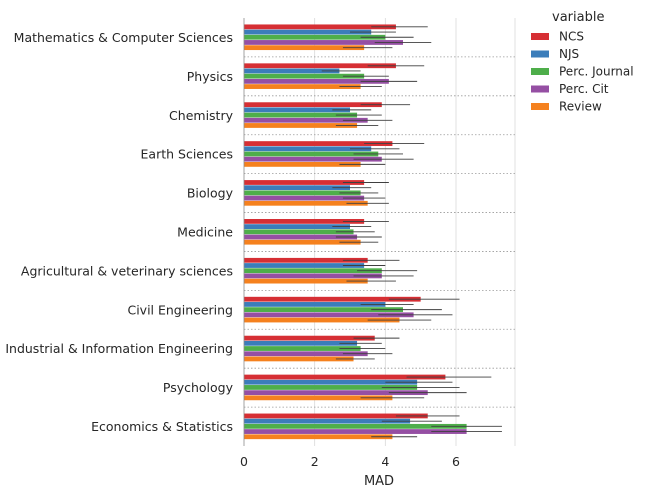 This screenshot has width=646, height=497. Describe the element at coordinates (320, 66) in the screenshot. I see `bar-ncs-physics` at that location.